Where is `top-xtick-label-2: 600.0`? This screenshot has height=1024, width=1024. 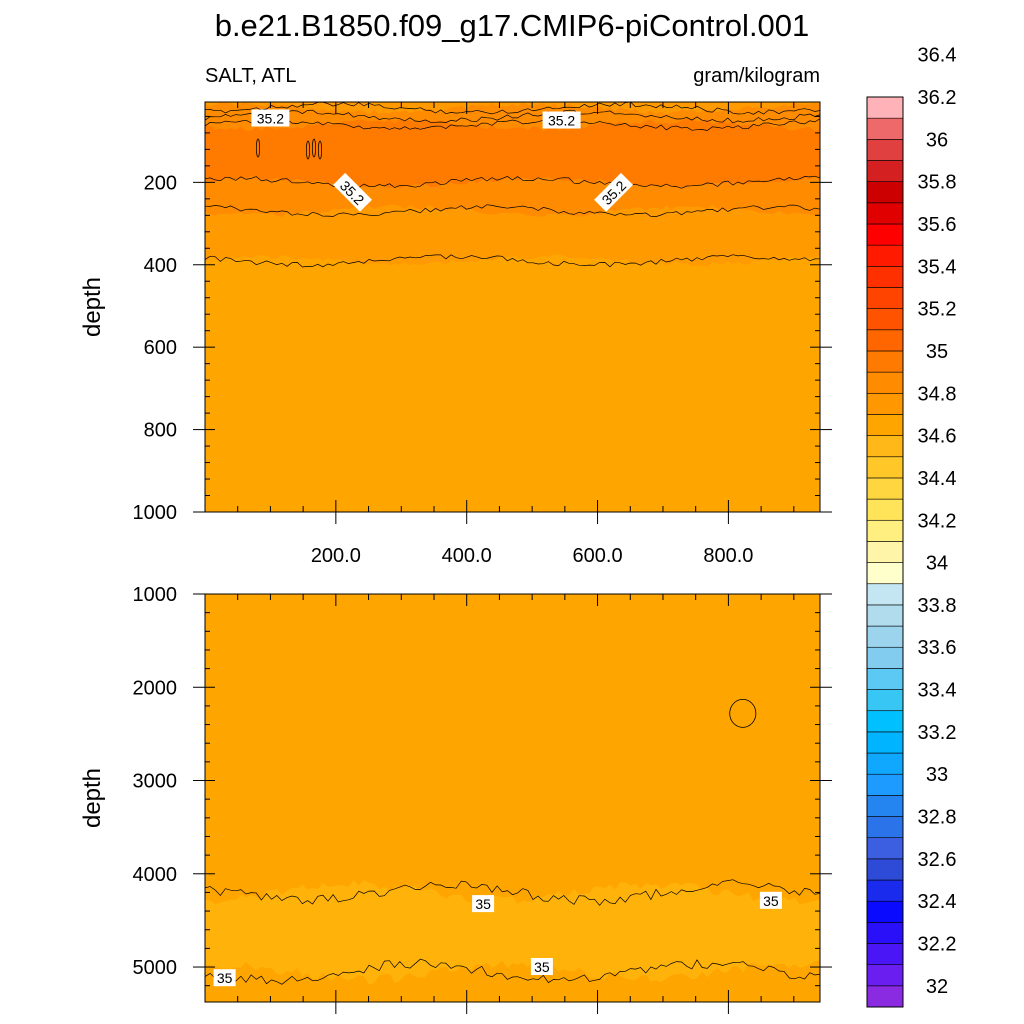 top-xtick-label-2: 600.0 is located at coordinates (598, 556).